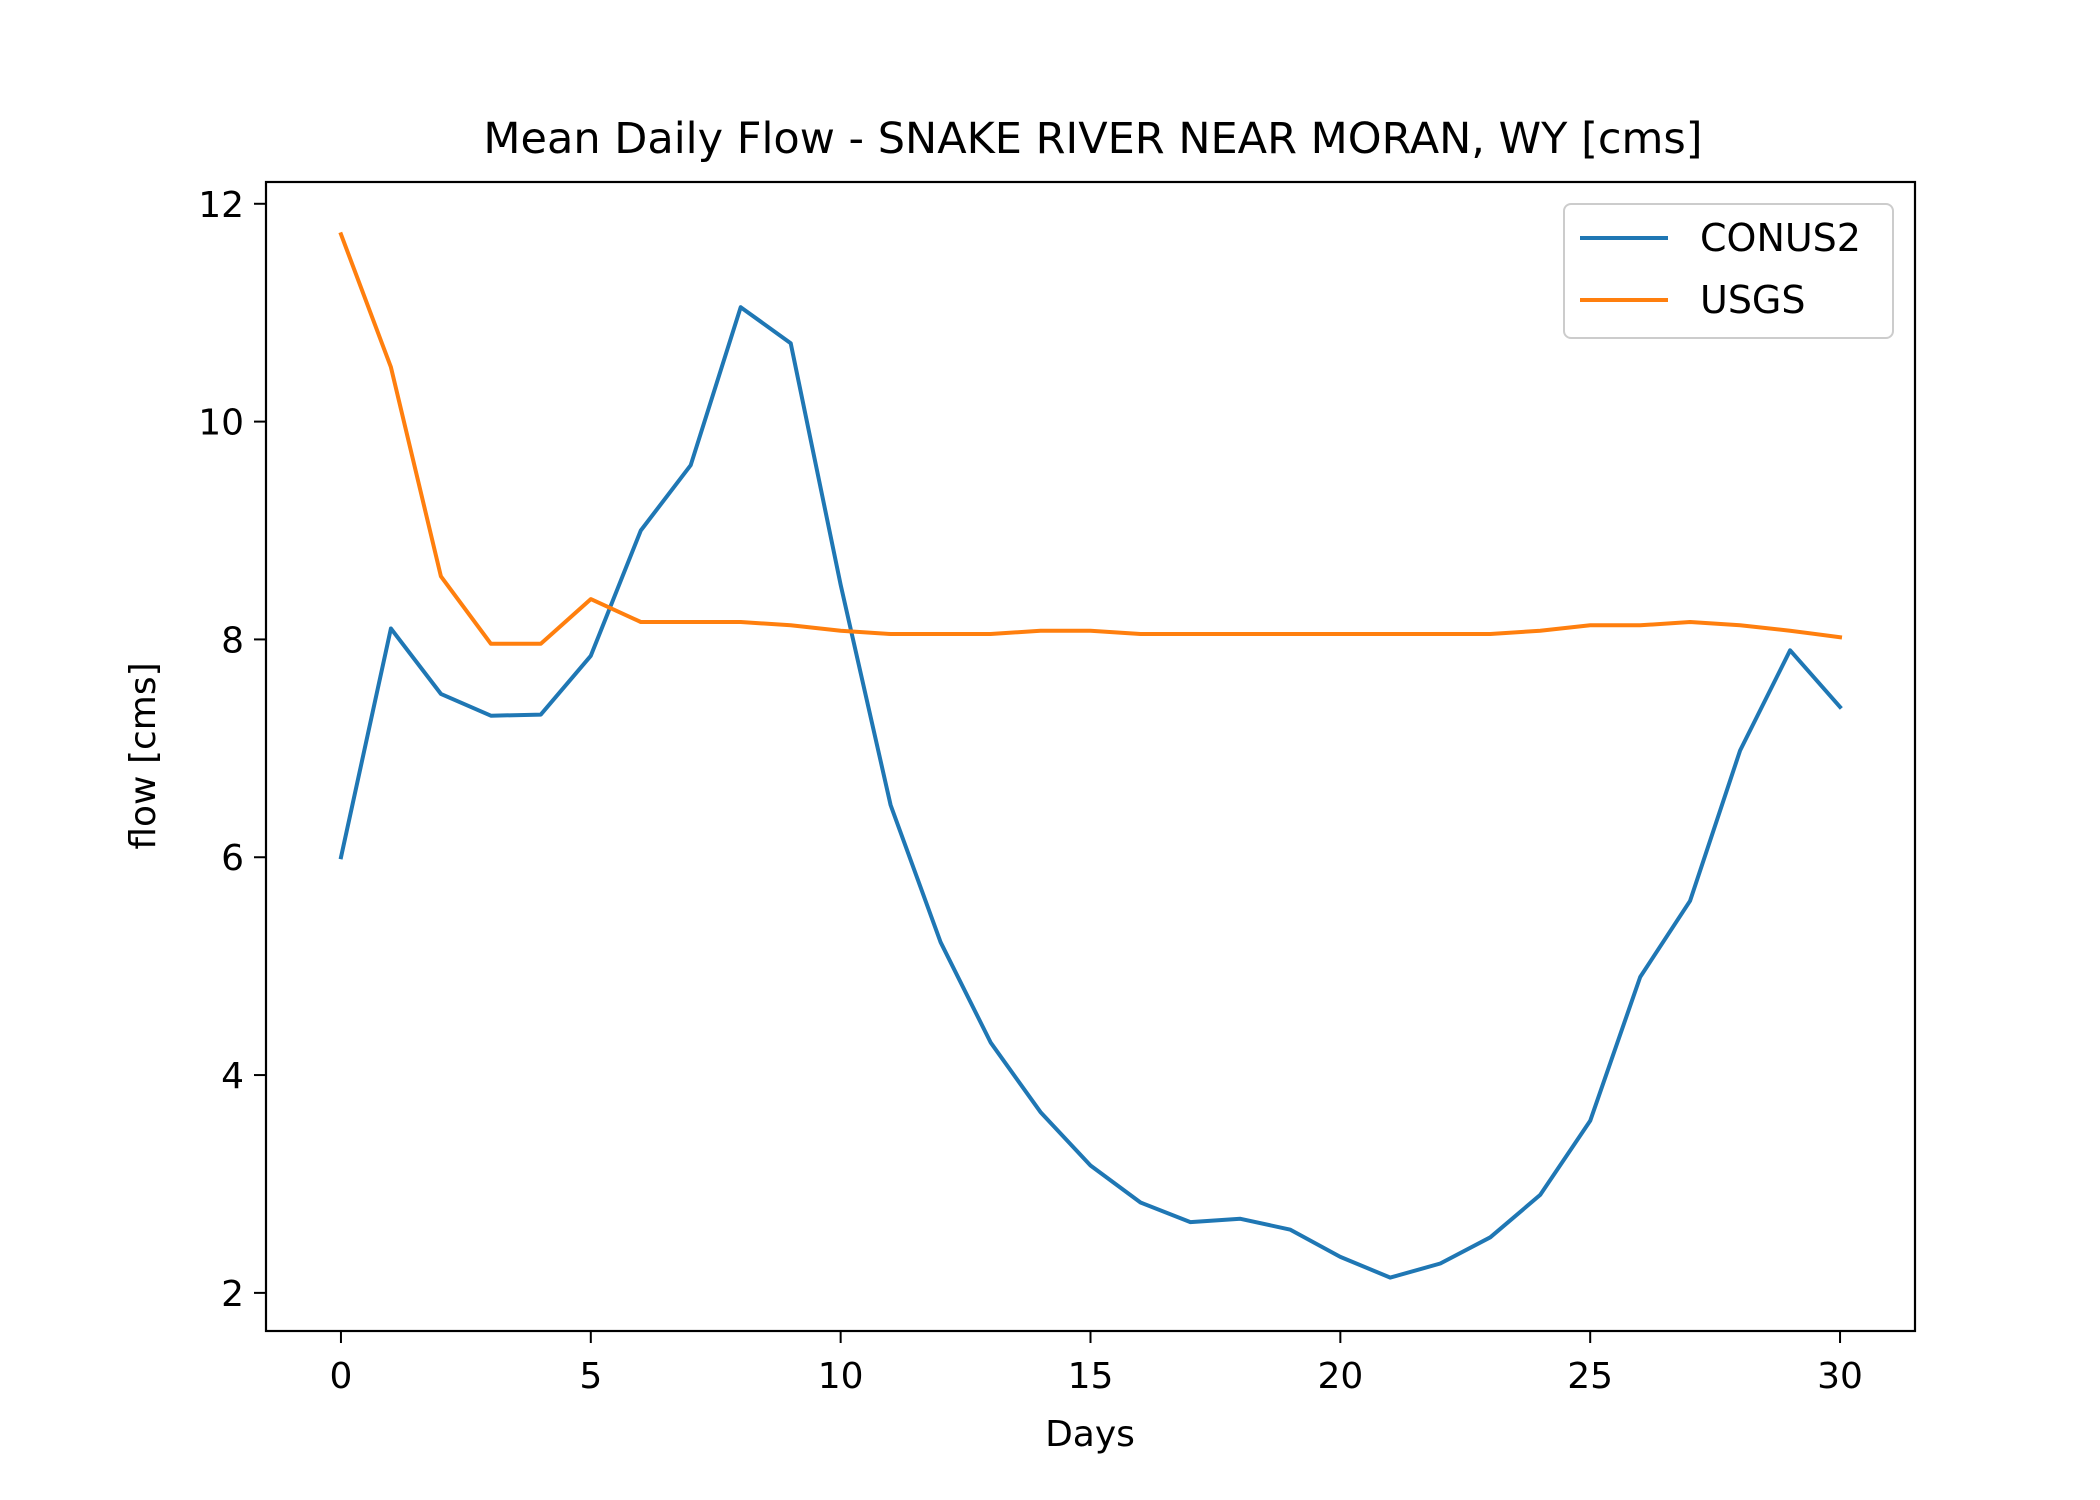 Image resolution: width=2100 pixels, height=1500 pixels. Describe the element at coordinates (1780, 238) in the screenshot. I see `legend-label-conus2: CONUS2` at that location.